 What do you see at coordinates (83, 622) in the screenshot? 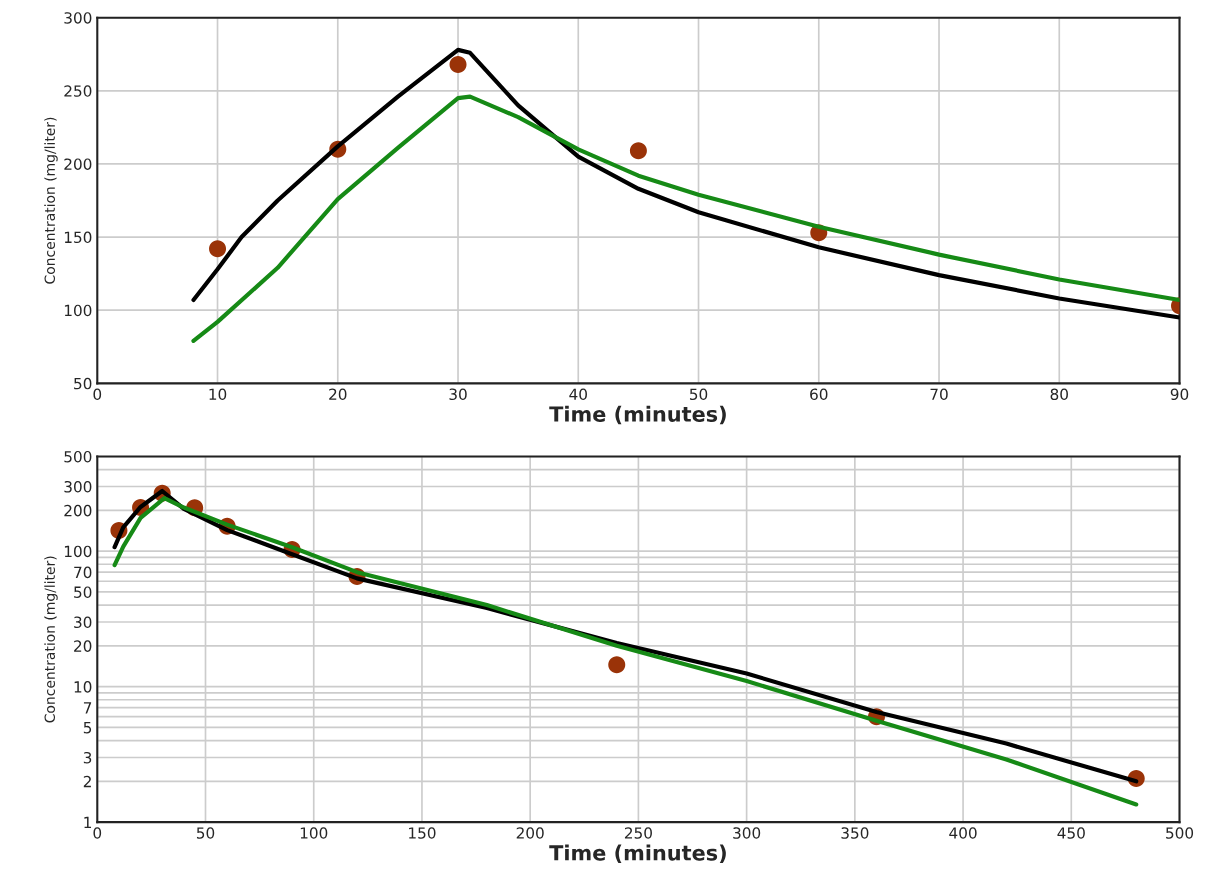
I see `y-tick-label: 30` at bounding box center [83, 622].